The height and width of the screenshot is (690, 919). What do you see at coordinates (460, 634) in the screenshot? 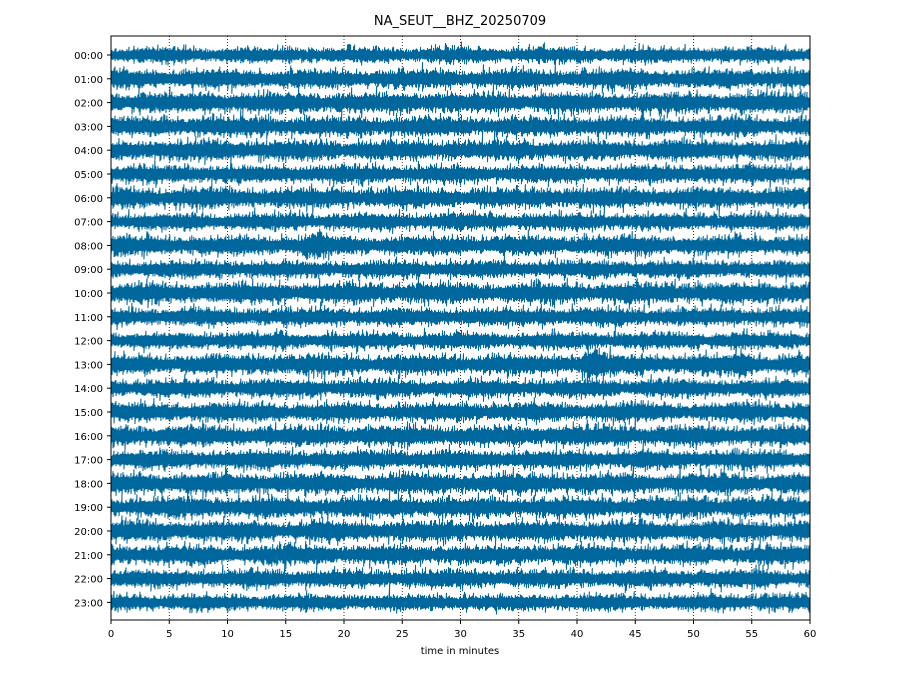
I see `x-tick-label-30: 30` at bounding box center [460, 634].